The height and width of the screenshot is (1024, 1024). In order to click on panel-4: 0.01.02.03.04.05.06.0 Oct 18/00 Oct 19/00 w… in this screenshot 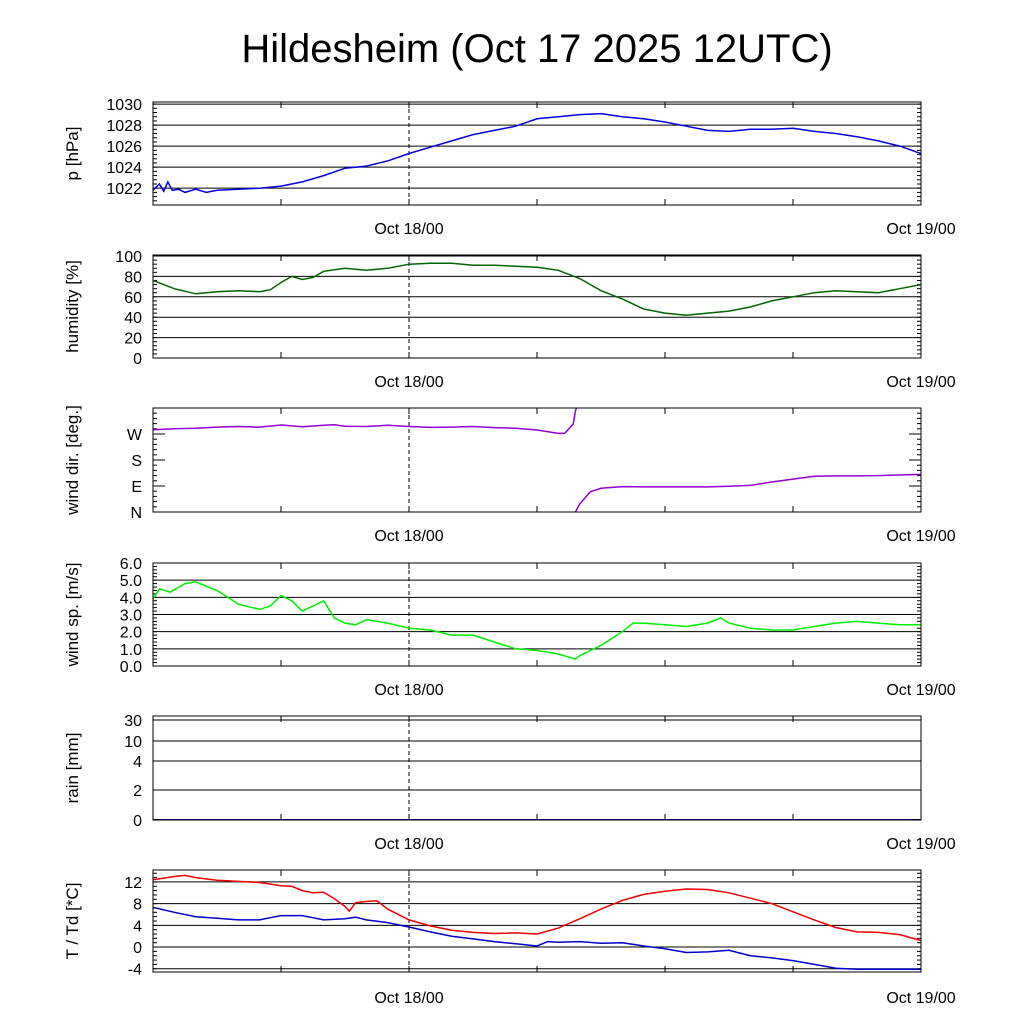, I will do `click(509, 627)`.